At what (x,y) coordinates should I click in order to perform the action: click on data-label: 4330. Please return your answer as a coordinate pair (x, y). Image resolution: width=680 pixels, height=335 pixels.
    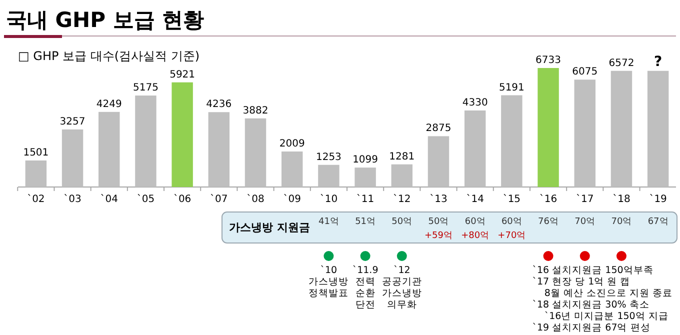
    Looking at the image, I should click on (475, 102).